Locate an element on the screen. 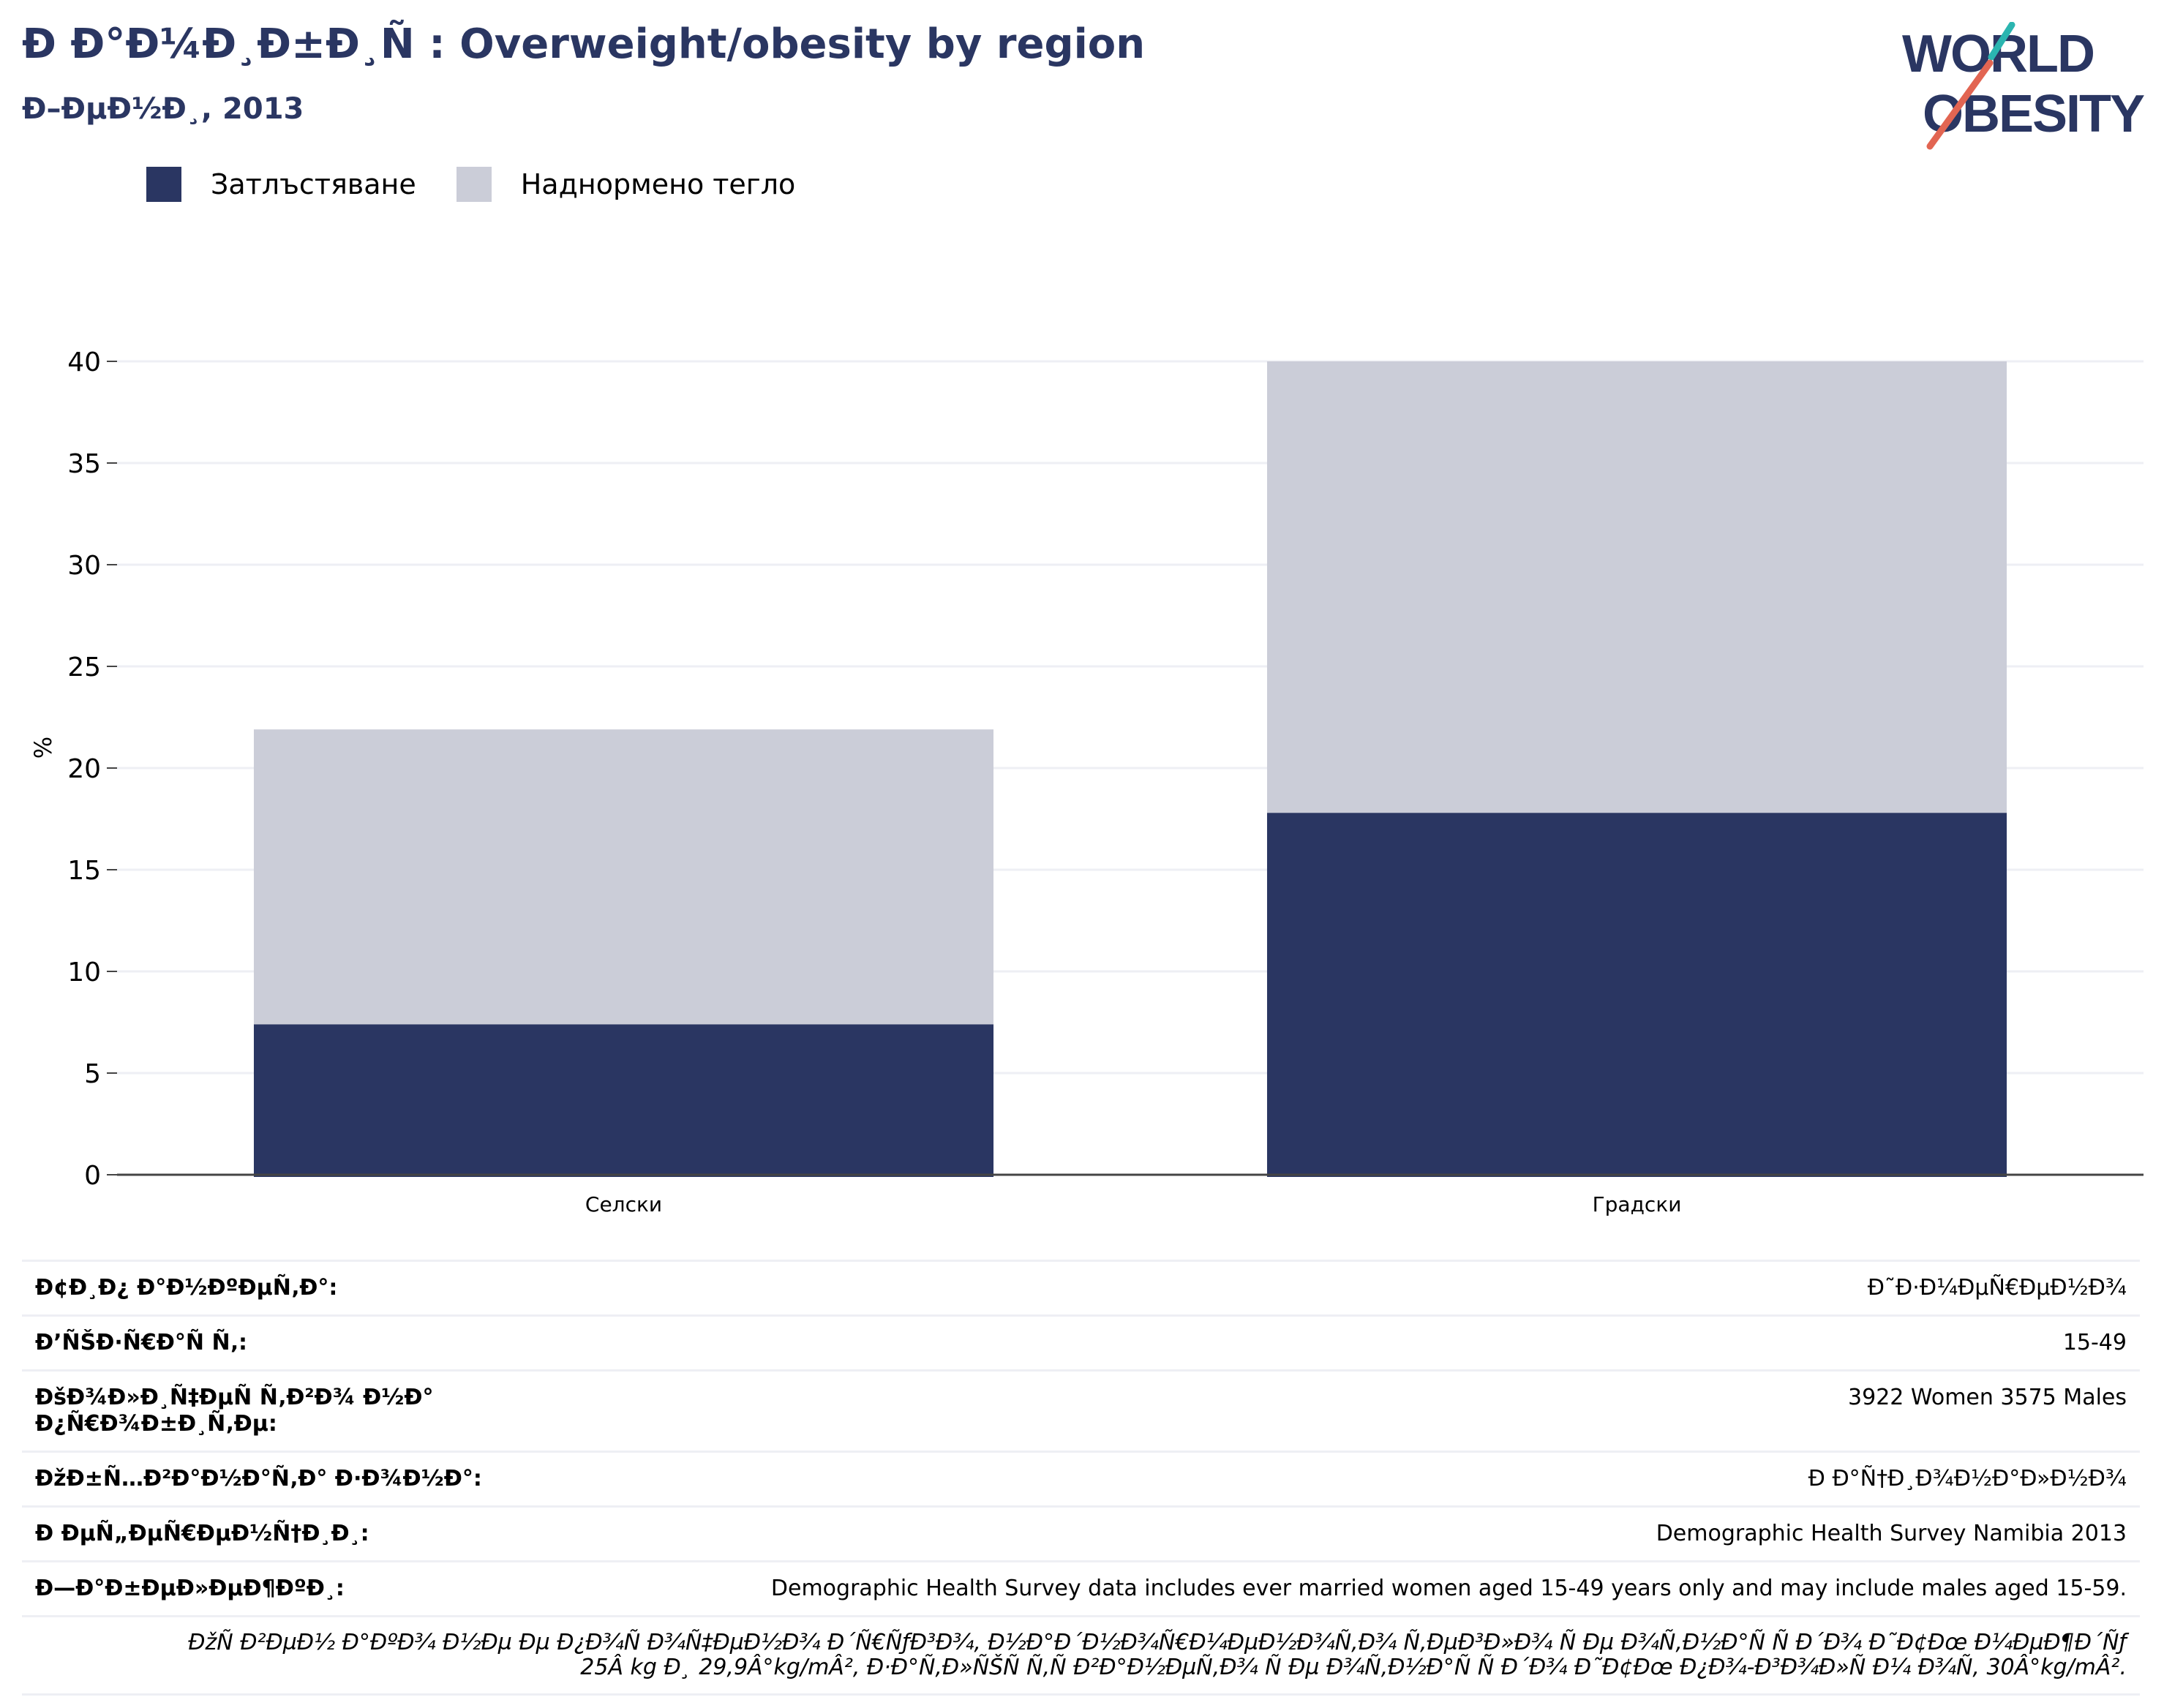 This screenshot has width=2164, height=1708. world-obesity-logo: WORLD OBESITY is located at coordinates (2024, 86).